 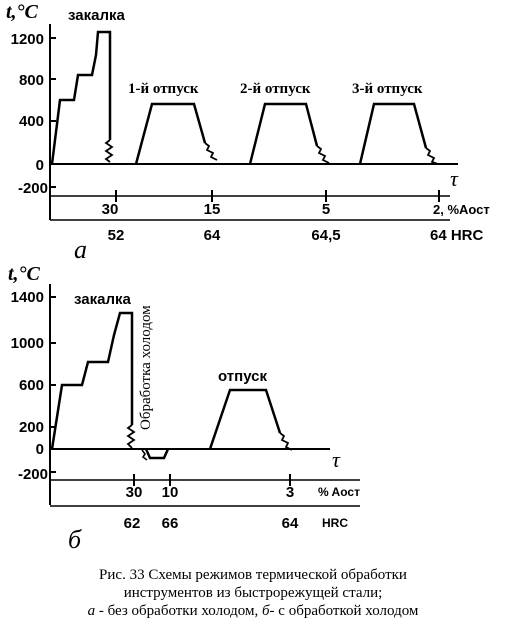 I want to click on b-temper-curve, so click(x=245, y=419).